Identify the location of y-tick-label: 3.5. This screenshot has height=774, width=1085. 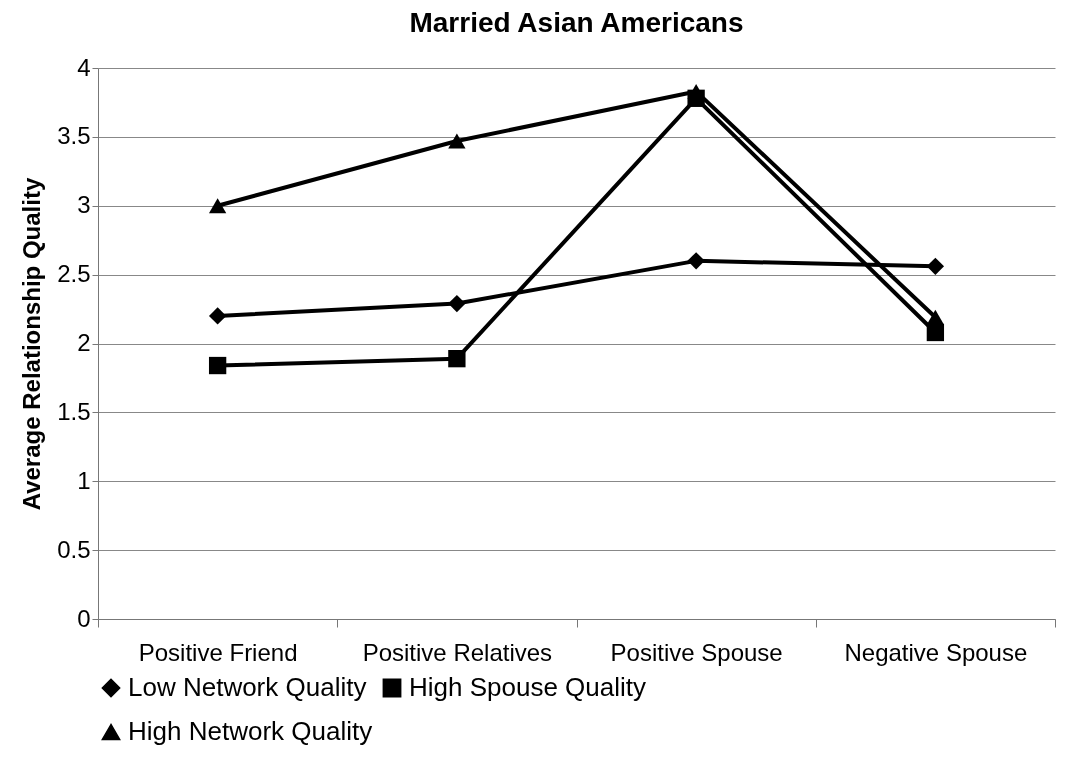
(74, 136).